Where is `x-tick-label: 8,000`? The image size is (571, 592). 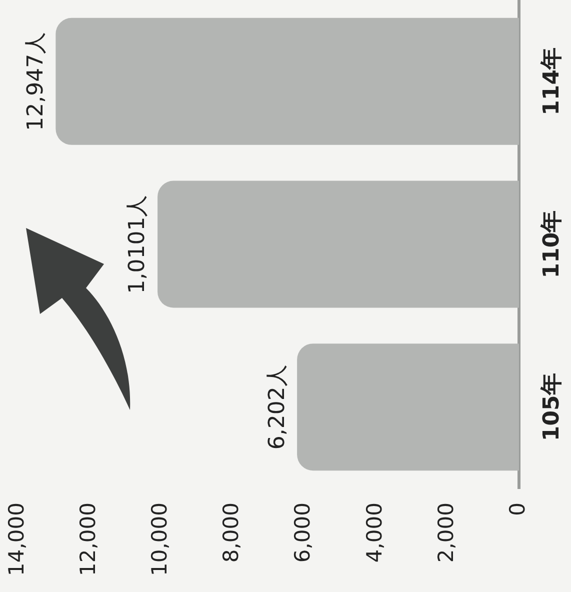
x-tick-label: 8,000 is located at coordinates (231, 532).